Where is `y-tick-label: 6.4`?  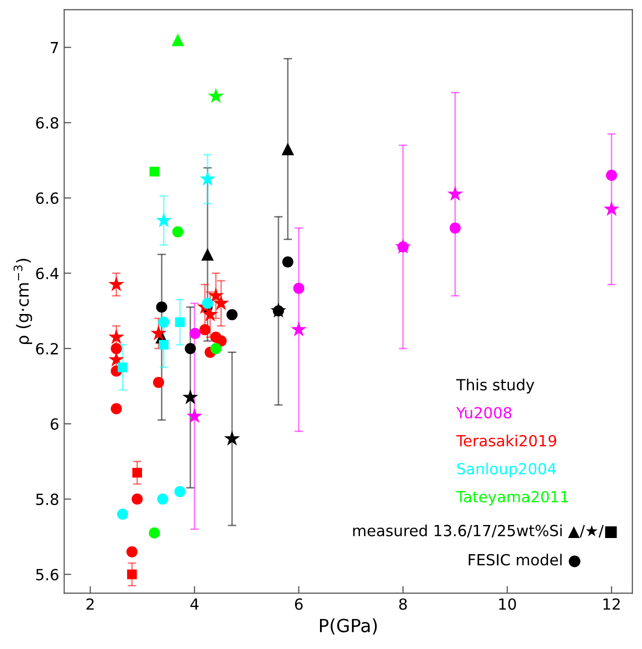 y-tick-label: 6.4 is located at coordinates (47, 274).